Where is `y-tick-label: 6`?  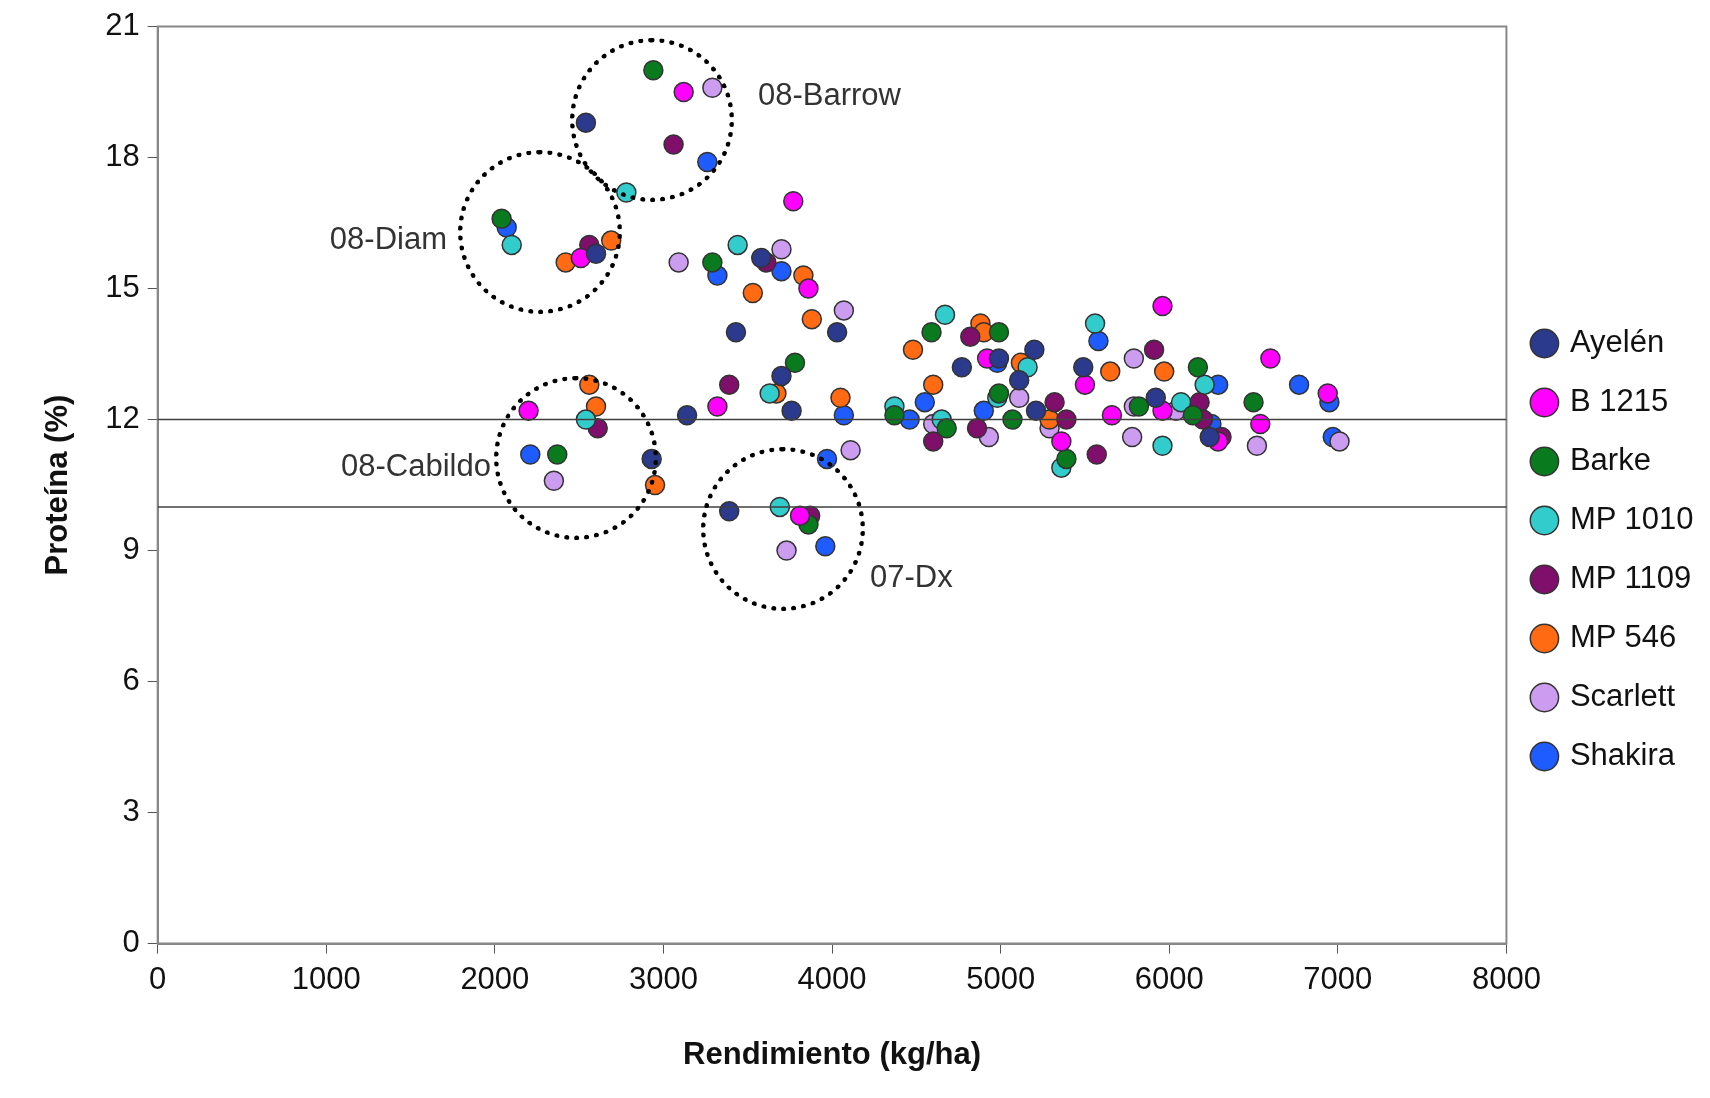 y-tick-label: 6 is located at coordinates (131, 680).